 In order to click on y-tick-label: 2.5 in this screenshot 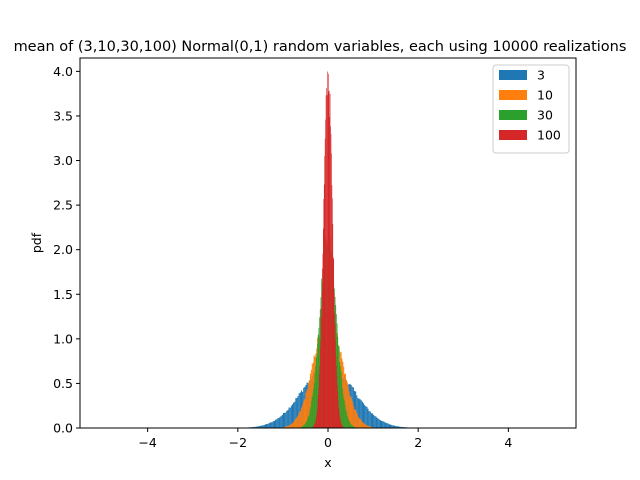, I will do `click(63, 205)`.